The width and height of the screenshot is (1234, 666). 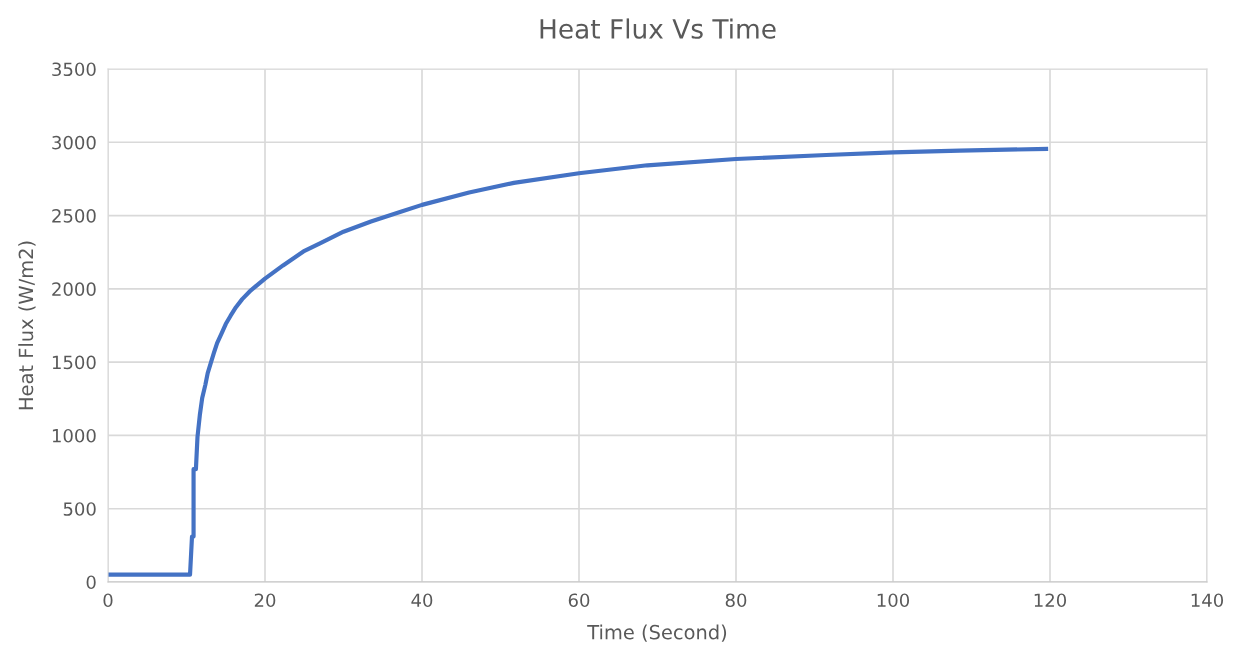 What do you see at coordinates (74, 216) in the screenshot?
I see `y-tick-label: 2500` at bounding box center [74, 216].